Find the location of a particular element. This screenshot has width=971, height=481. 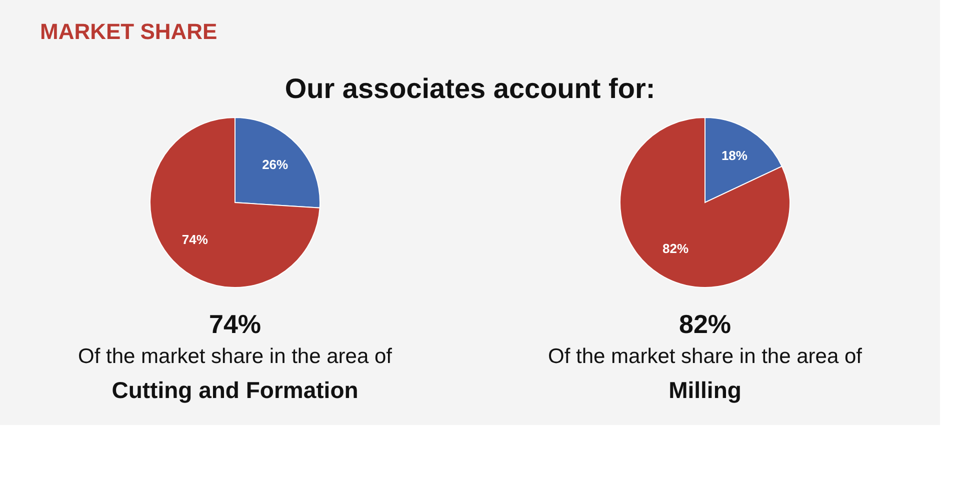

text: Our associates account for: is located at coordinates (470, 88).